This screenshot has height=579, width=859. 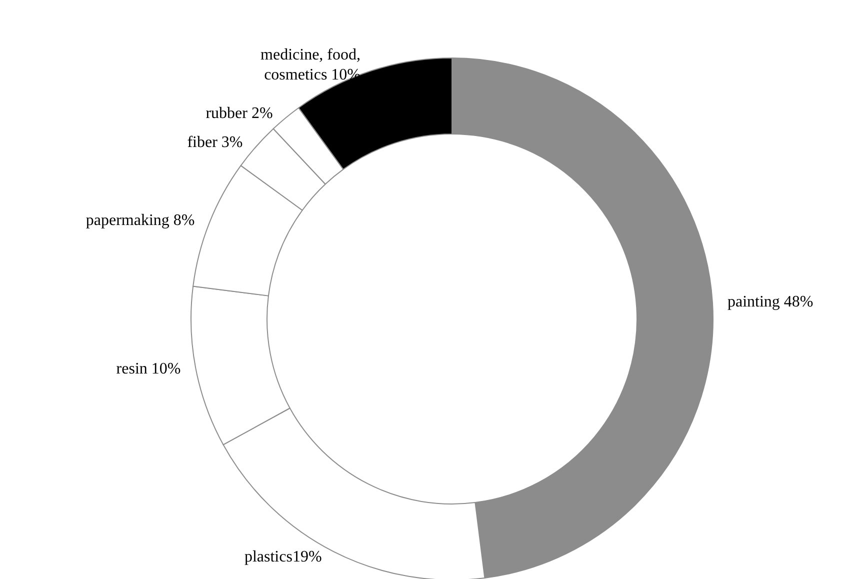 What do you see at coordinates (239, 113) in the screenshot?
I see `slice-label: rubber 2%` at bounding box center [239, 113].